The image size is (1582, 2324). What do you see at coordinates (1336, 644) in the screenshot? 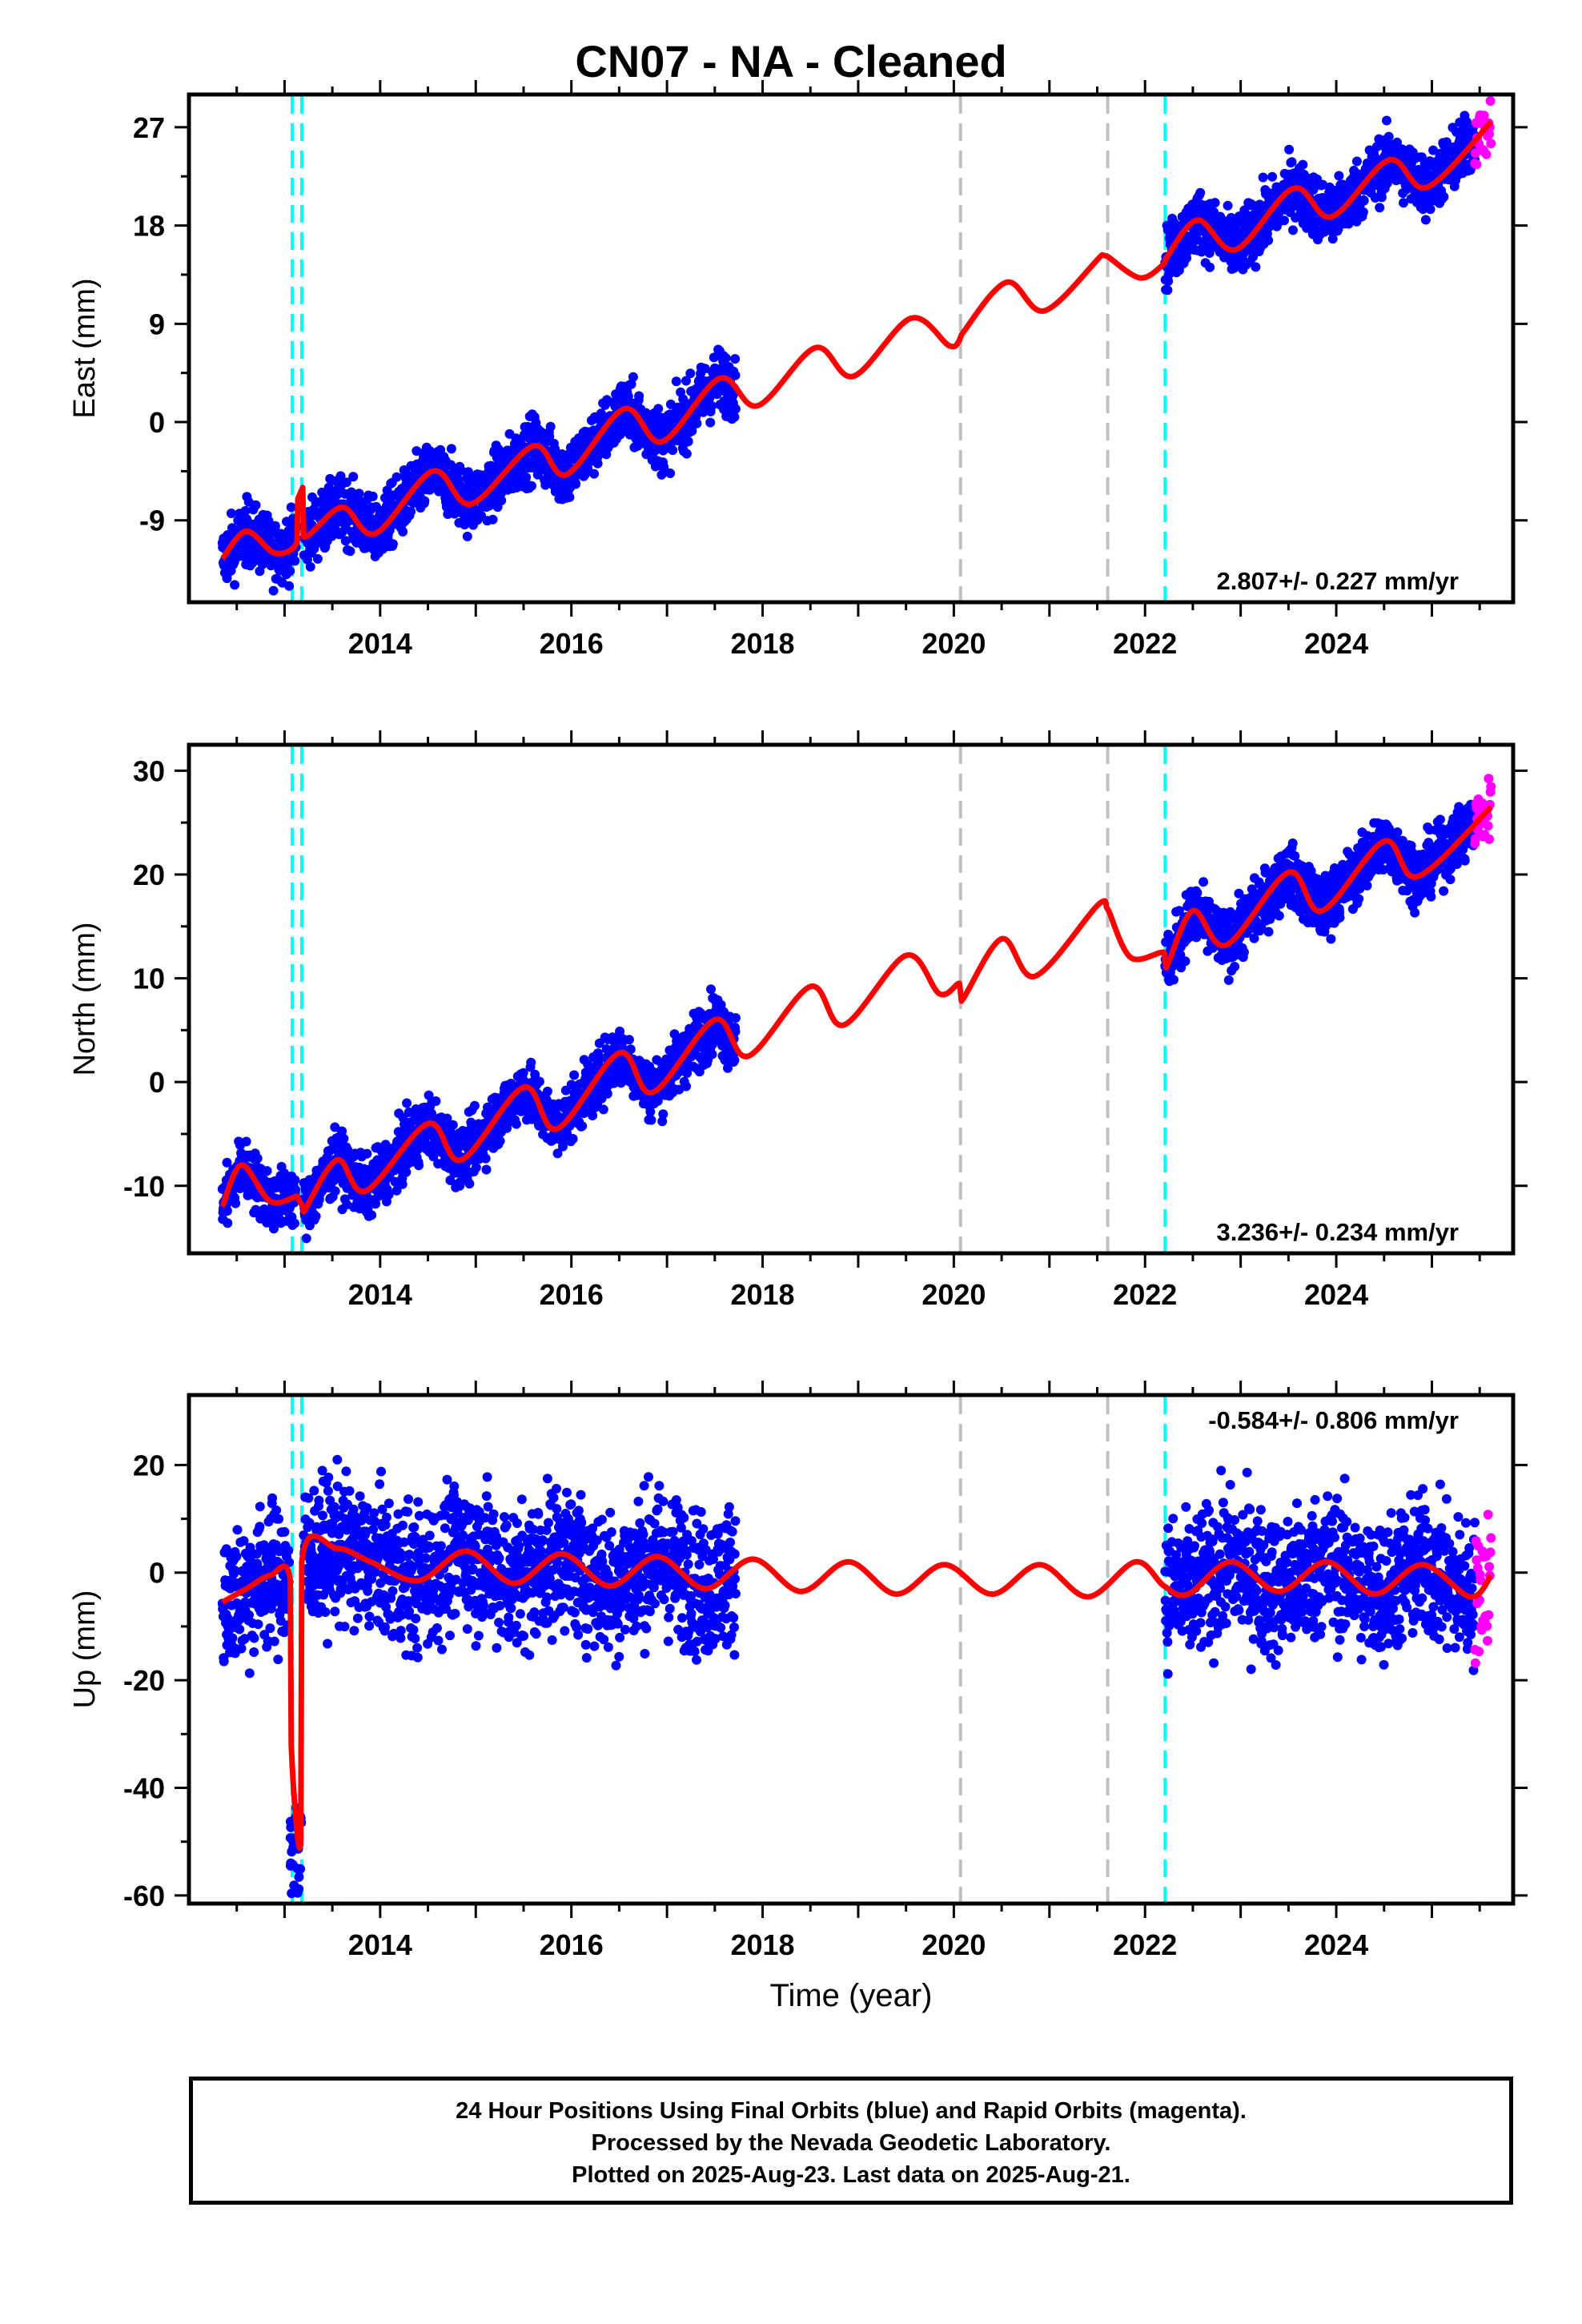
I see `x-tick-label: 2024` at bounding box center [1336, 644].